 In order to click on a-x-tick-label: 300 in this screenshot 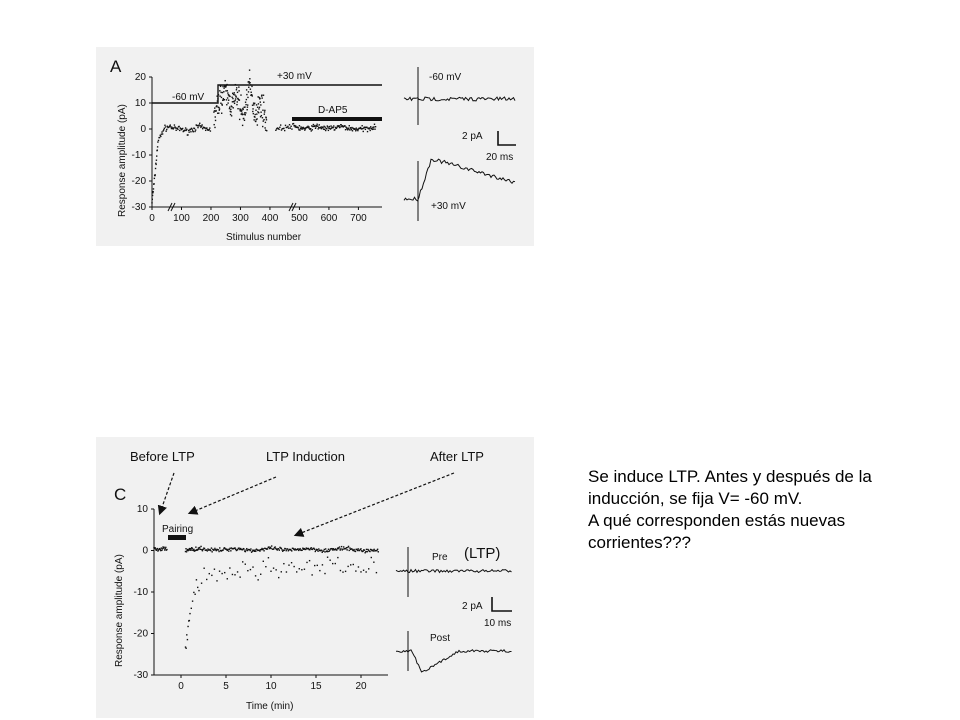, I will do `click(240, 218)`.